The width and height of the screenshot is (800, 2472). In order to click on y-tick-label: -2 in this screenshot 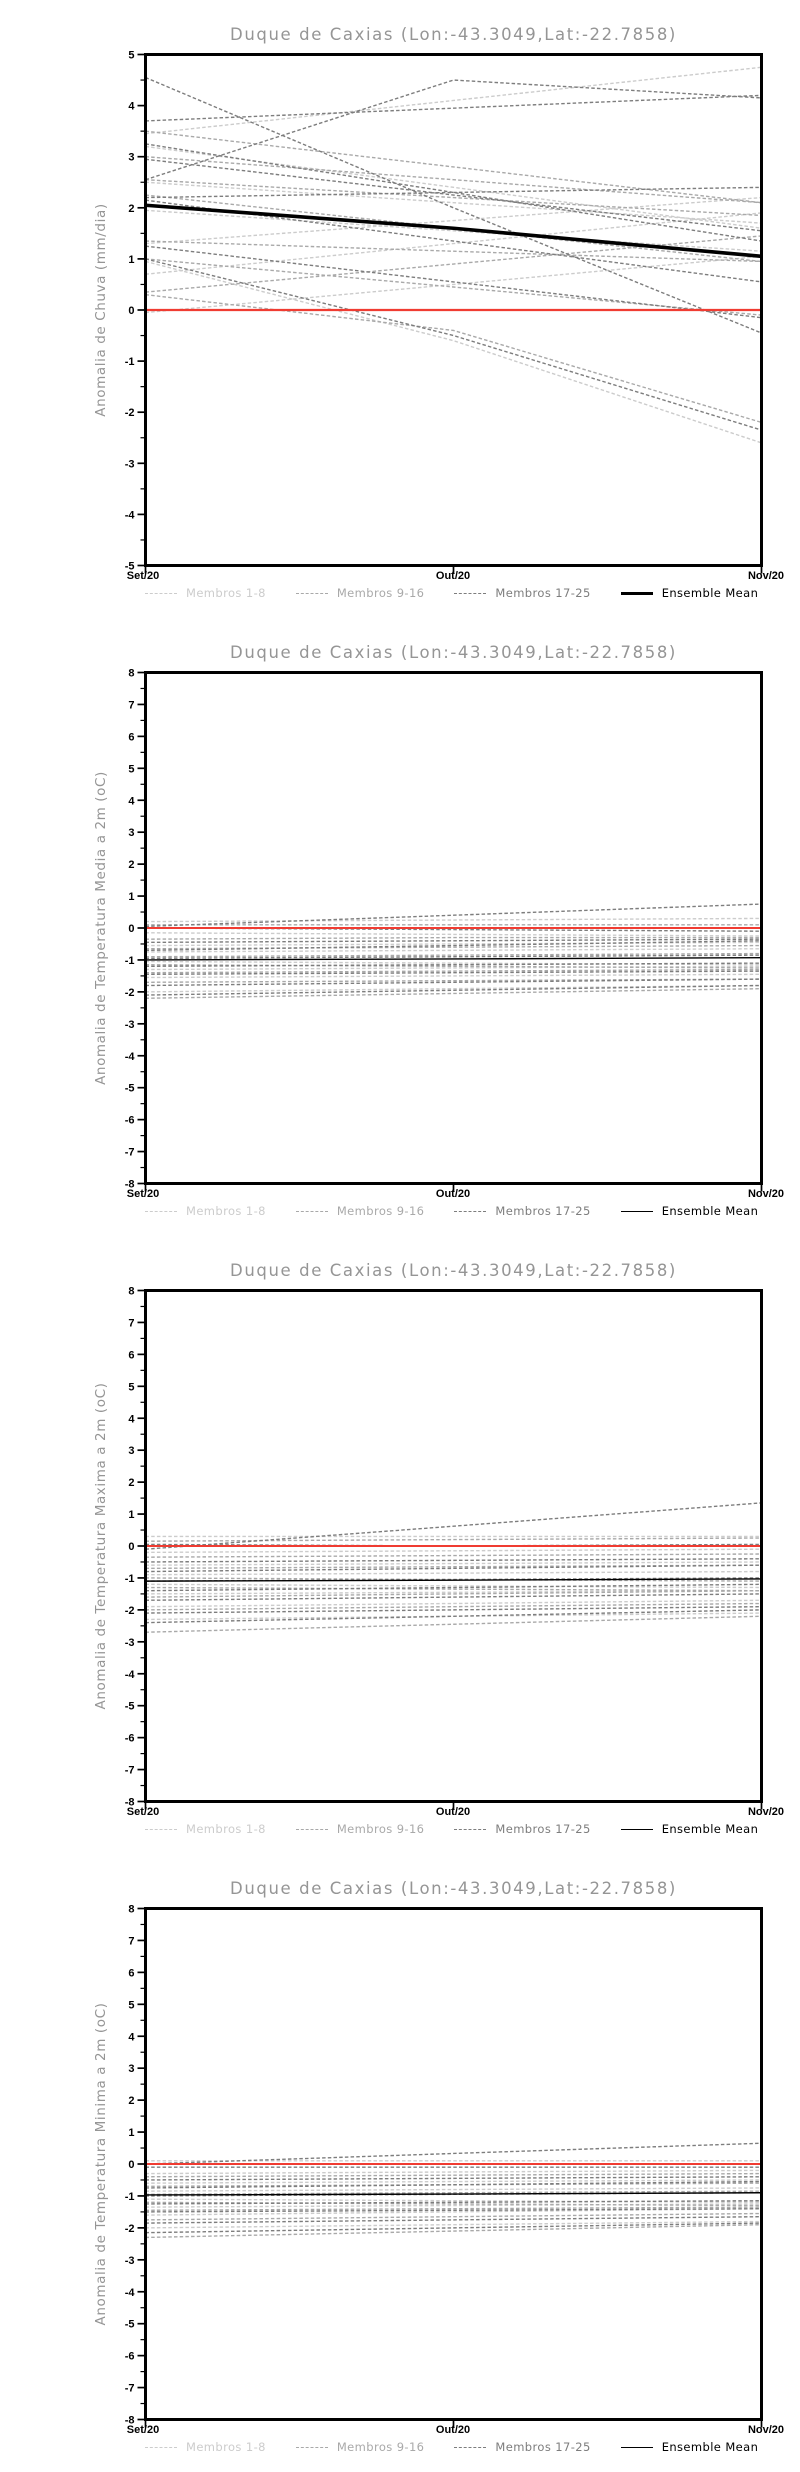, I will do `click(130, 1611)`.